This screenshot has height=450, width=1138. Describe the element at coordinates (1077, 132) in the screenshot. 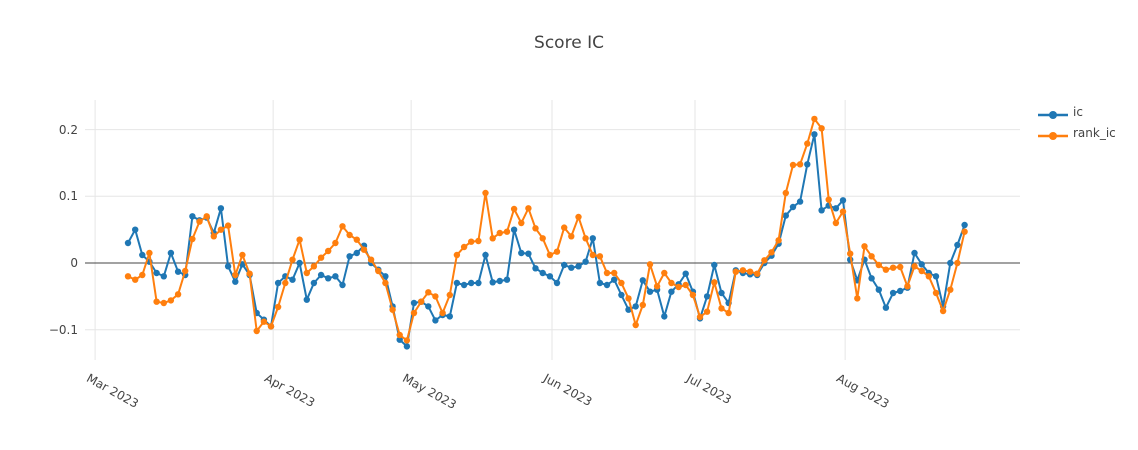

I see `legend-item-rank-ic: rank_ic` at that location.